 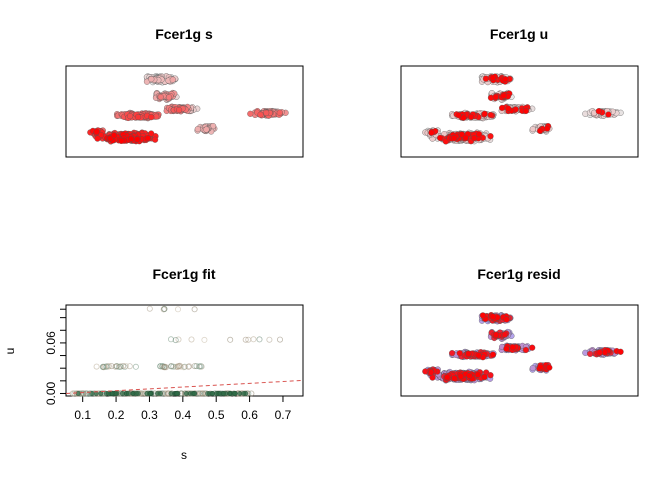 I want to click on embedding-points-u, so click(x=523, y=109).